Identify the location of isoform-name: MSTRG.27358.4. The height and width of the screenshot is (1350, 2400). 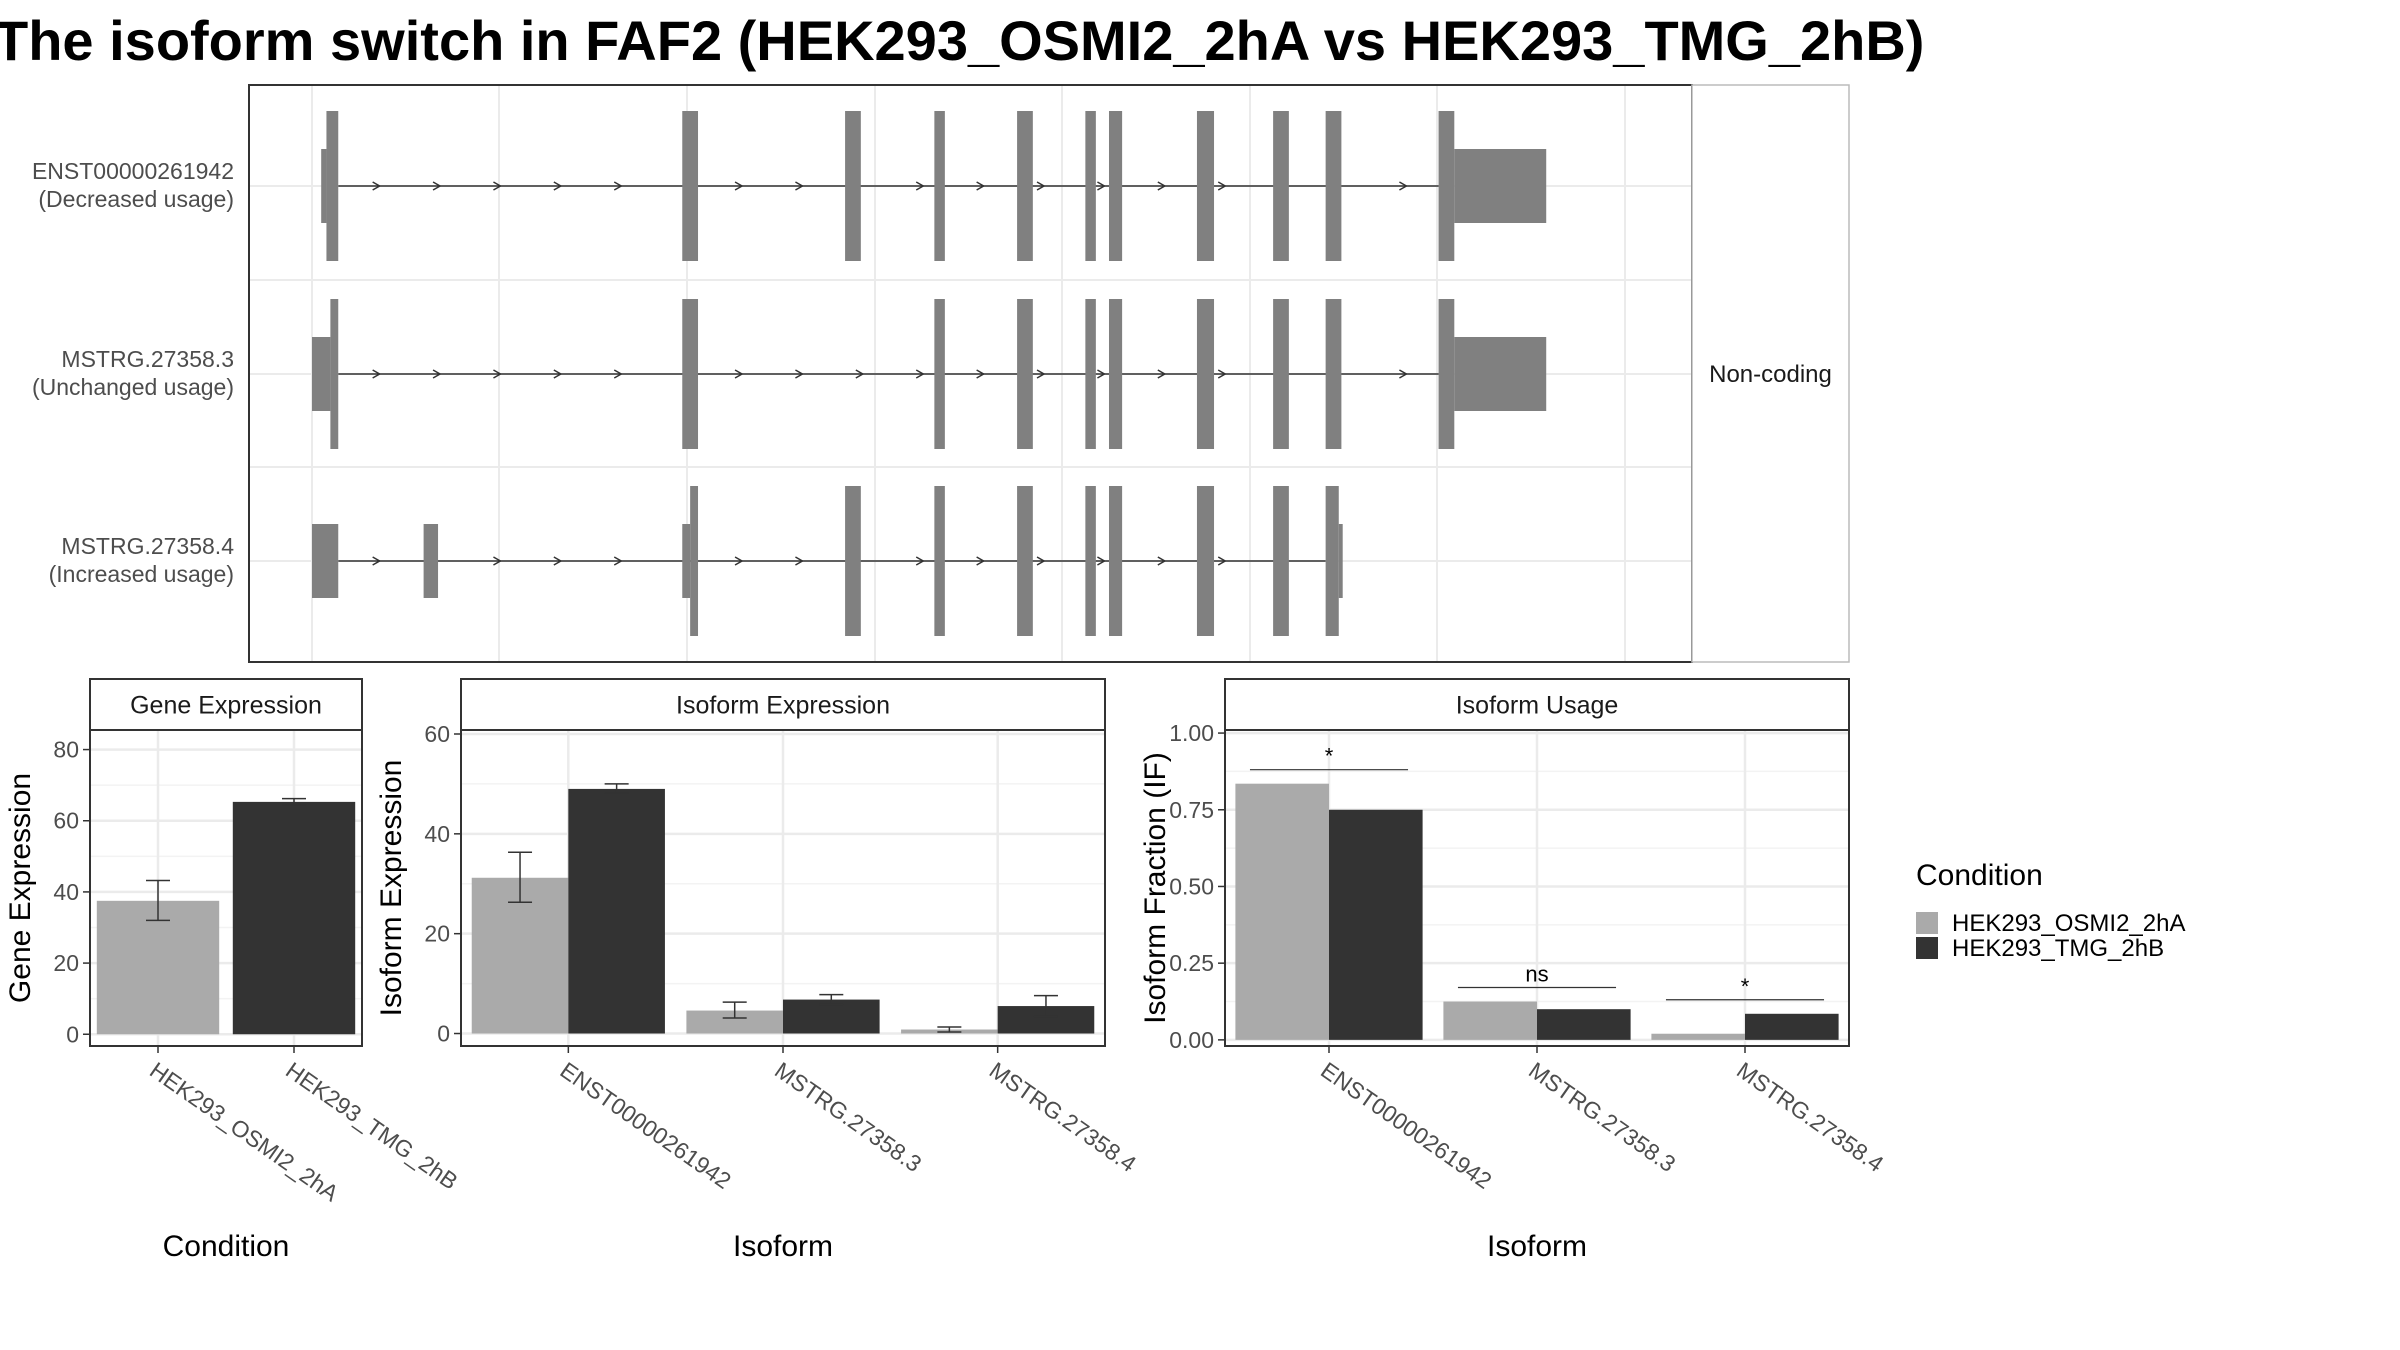
(147, 546).